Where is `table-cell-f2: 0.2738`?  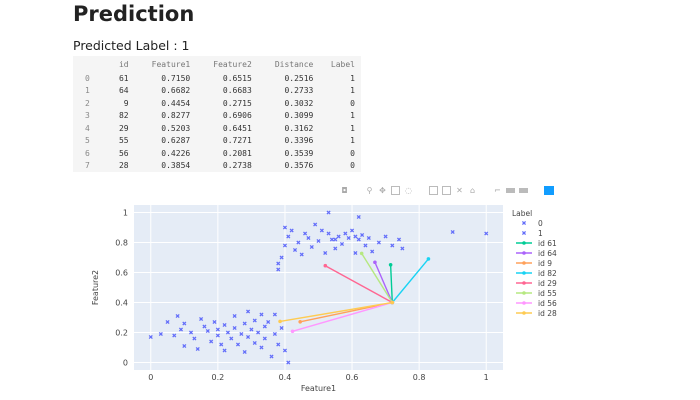 table-cell-f2: 0.2738 is located at coordinates (237, 166).